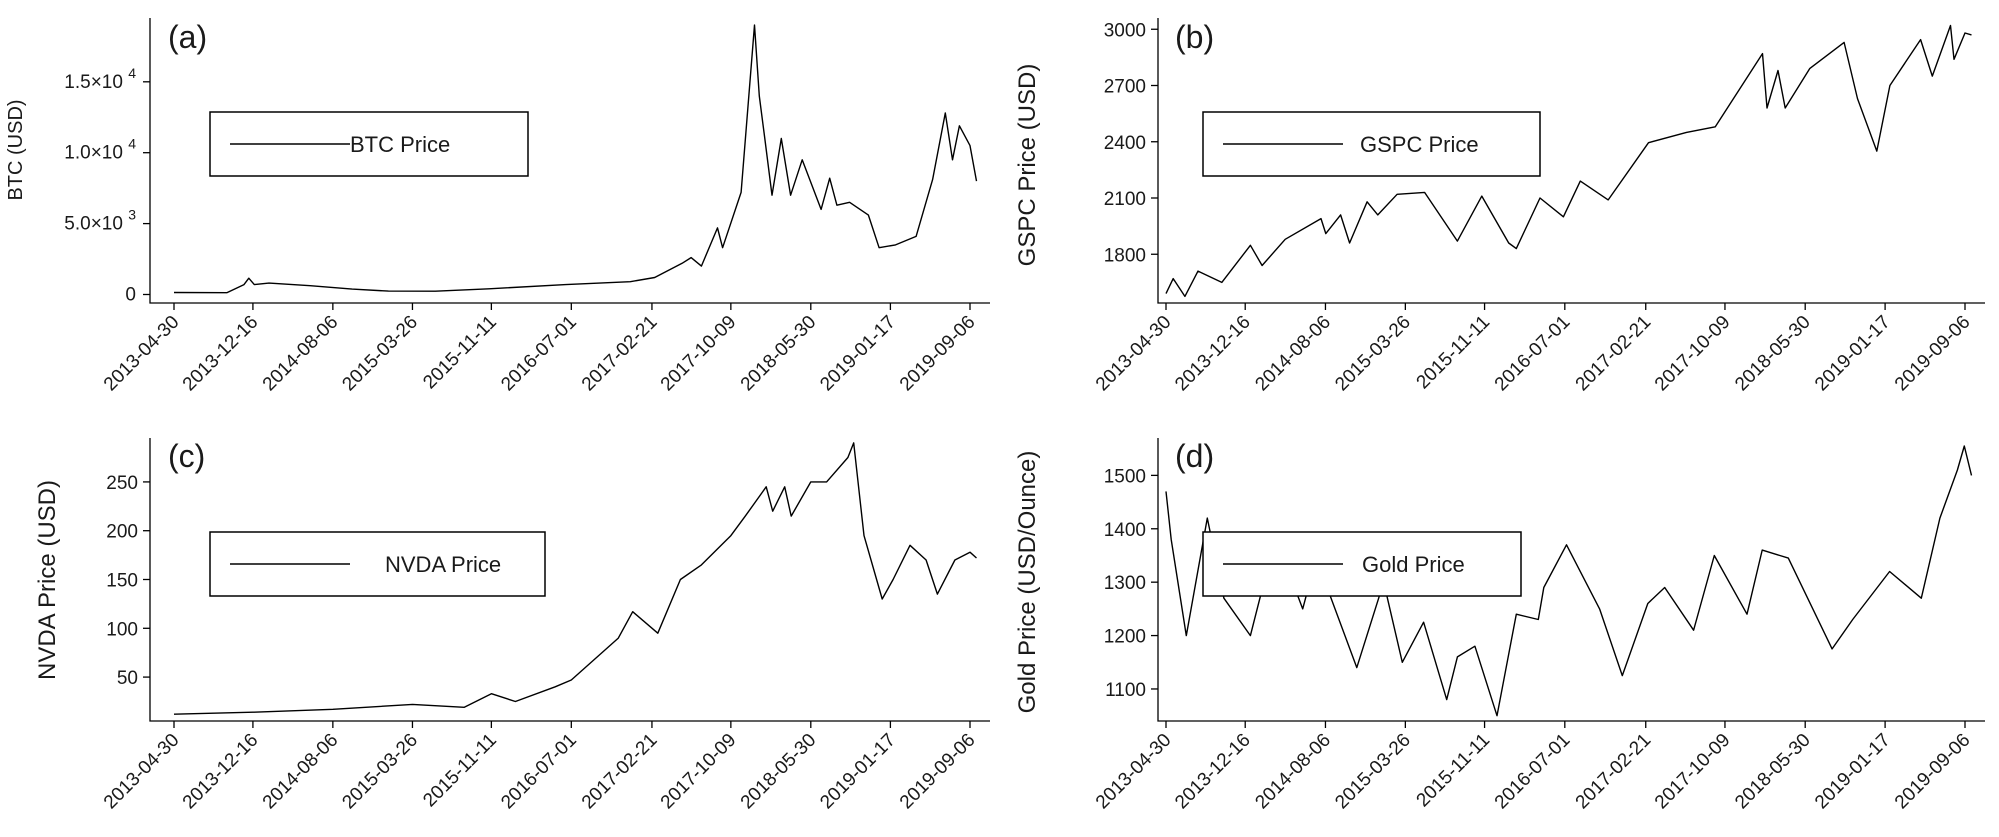 Image resolution: width=1999 pixels, height=837 pixels. What do you see at coordinates (443, 564) in the screenshot?
I see `legend-label: NVDA Price` at bounding box center [443, 564].